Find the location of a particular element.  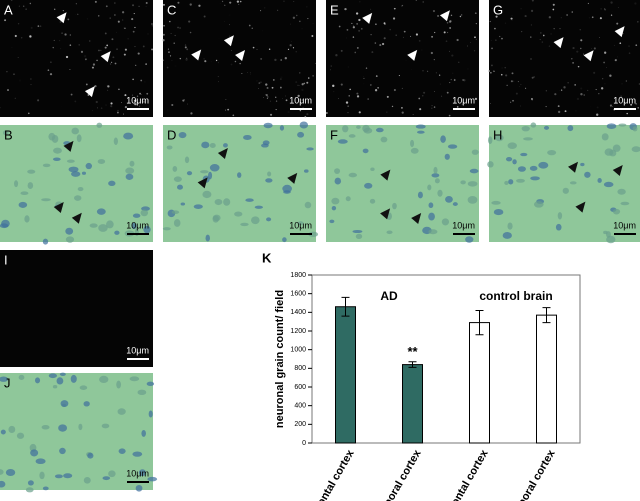

y-tick-label: 0 is located at coordinates (304, 443).